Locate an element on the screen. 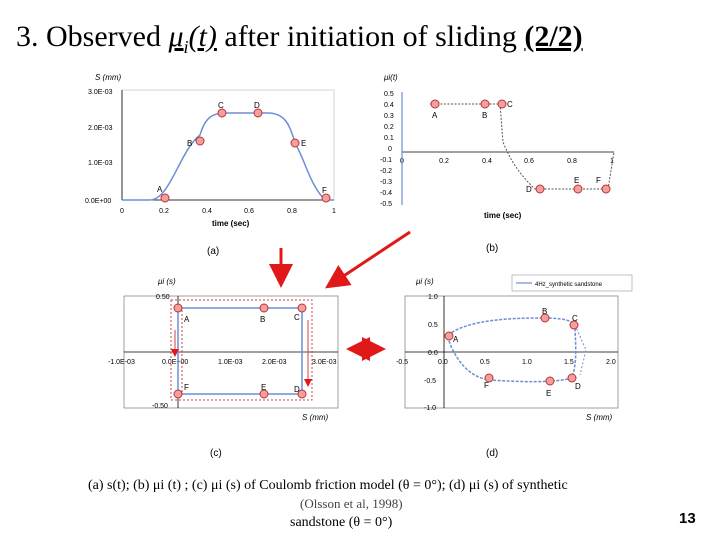  panel-d-xtick: 2.0 is located at coordinates (611, 362).